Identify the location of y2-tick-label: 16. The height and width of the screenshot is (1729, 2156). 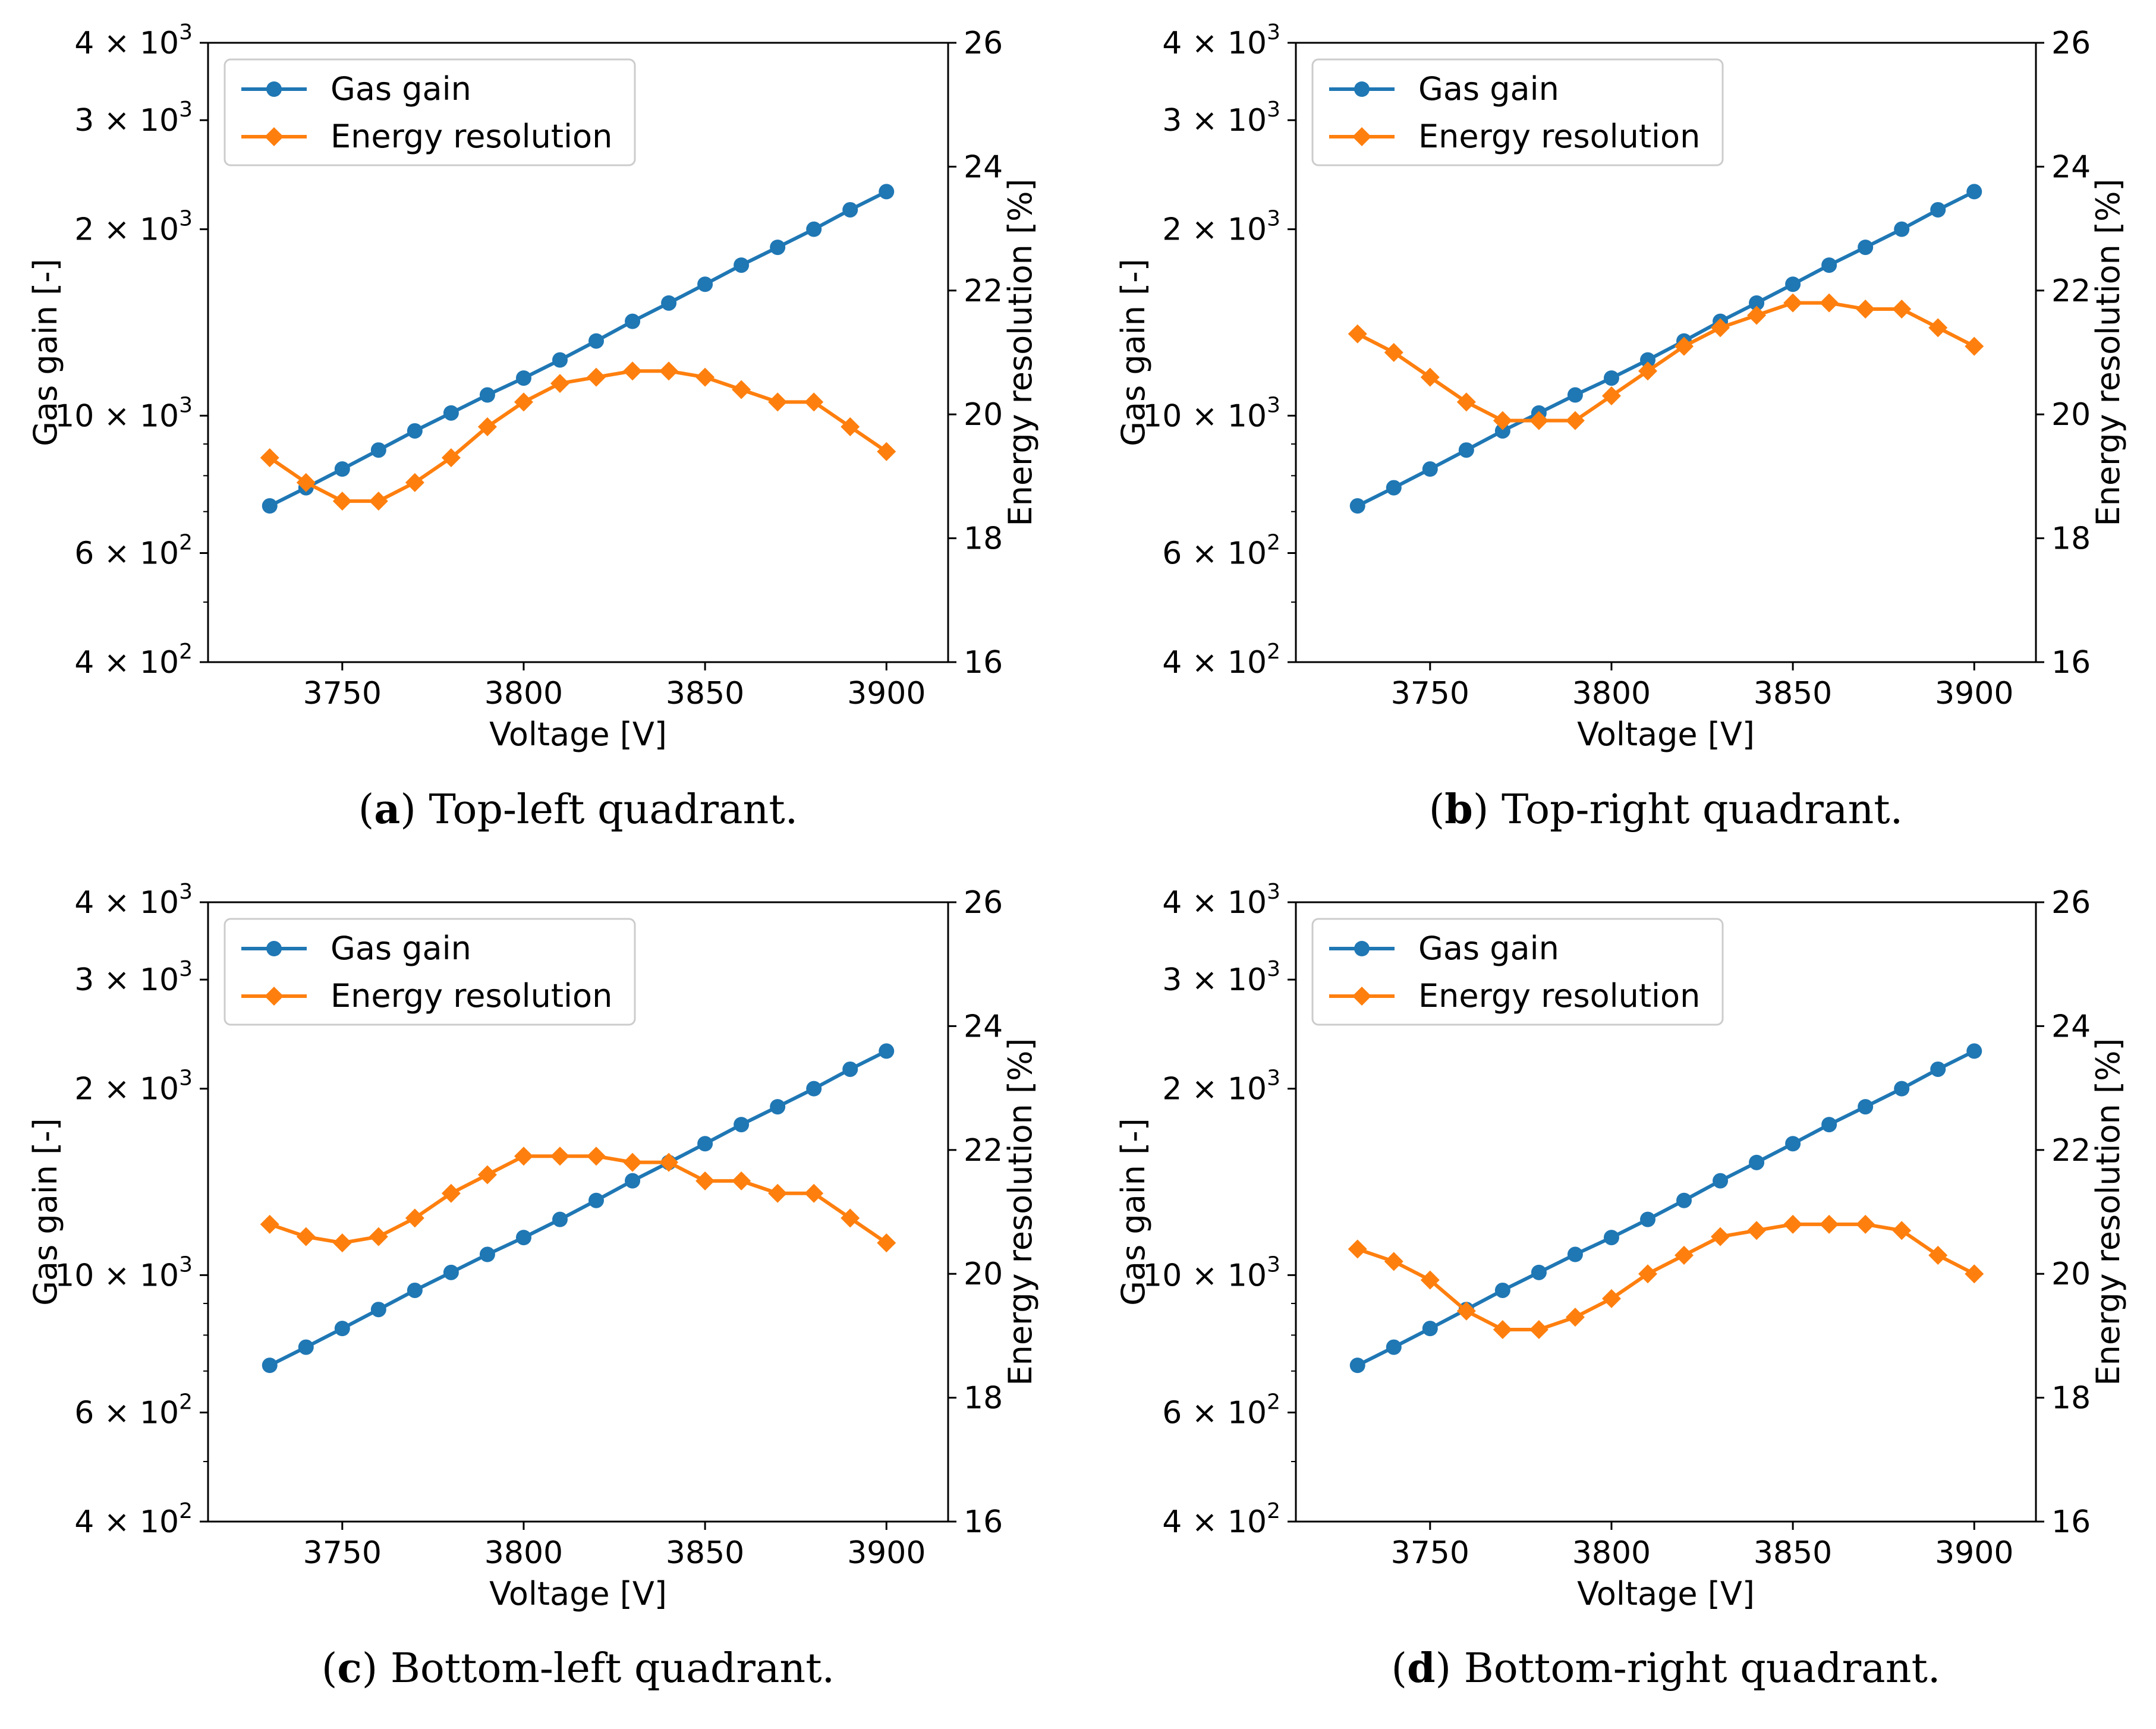
(2071, 1522).